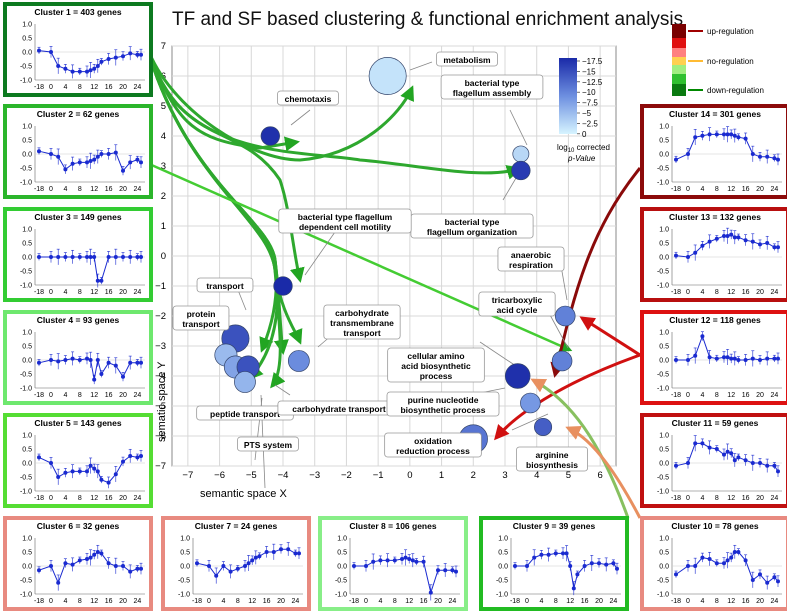 This screenshot has height=614, width=787. What do you see at coordinates (160, 376) in the screenshot?
I see `y-tick-label: −4` at bounding box center [160, 376].